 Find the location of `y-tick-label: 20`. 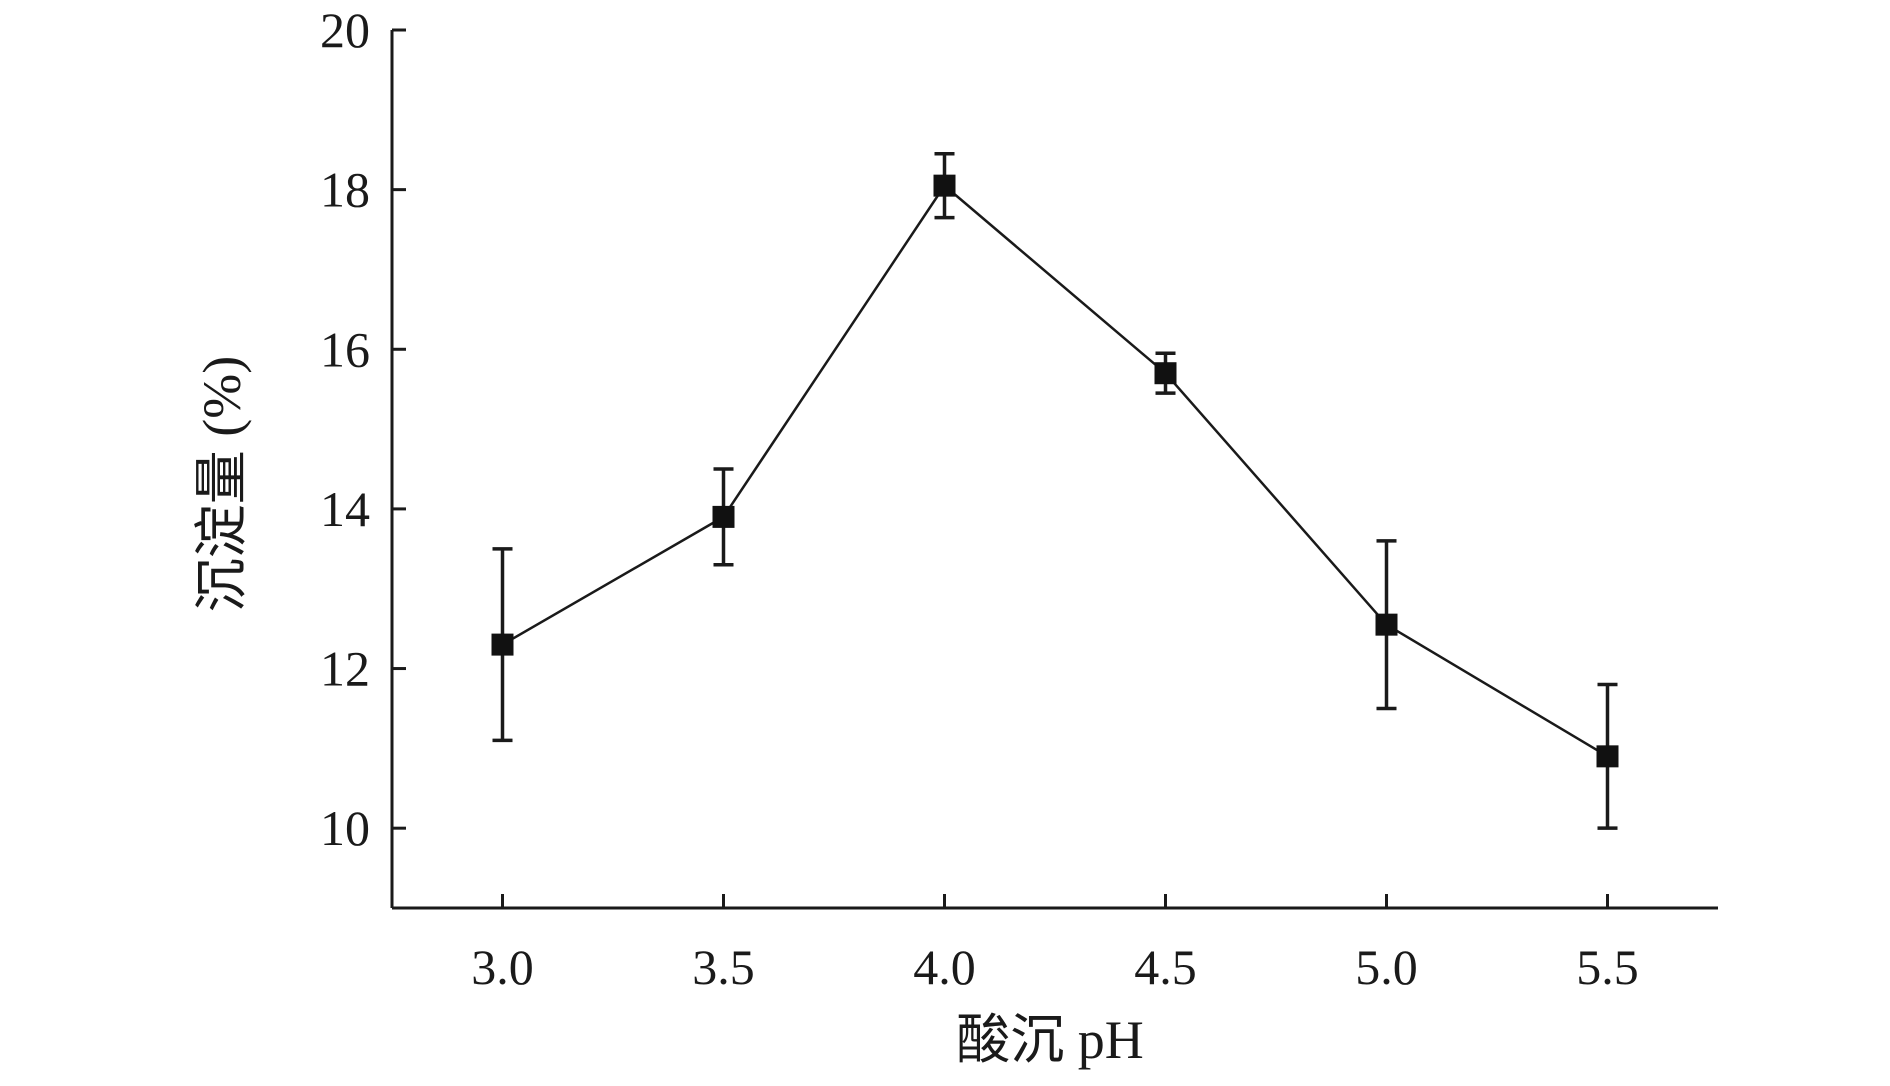

y-tick-label: 20 is located at coordinates (345, 30).